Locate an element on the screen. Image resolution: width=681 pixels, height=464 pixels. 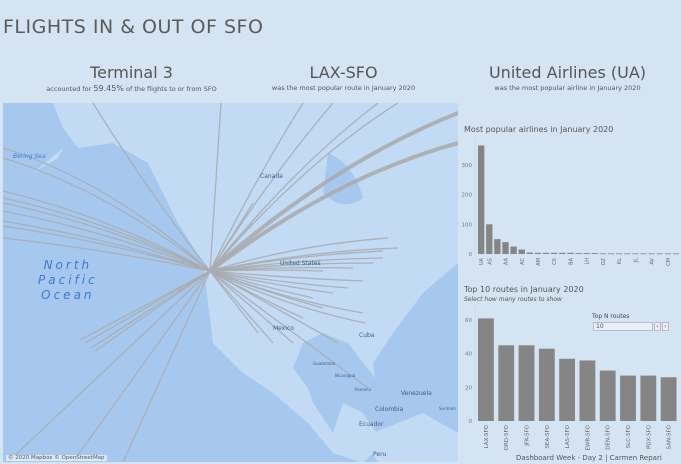
map-label-mexico: Mexico is located at coordinates (283, 328).